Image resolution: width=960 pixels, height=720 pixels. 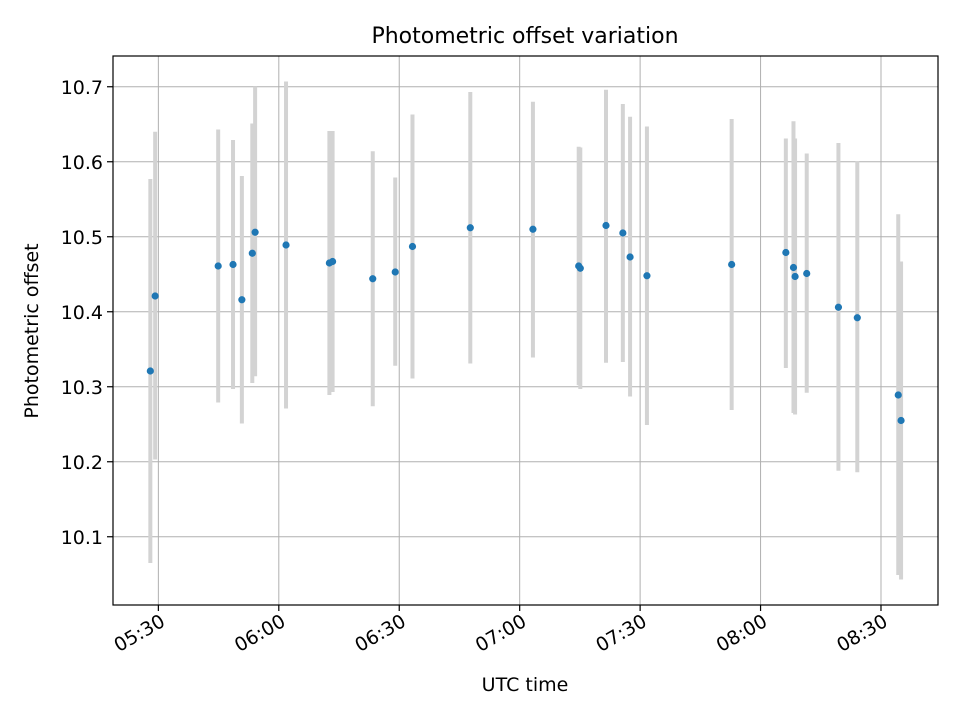 I want to click on x-tick-label: 06:00, so click(x=260, y=633).